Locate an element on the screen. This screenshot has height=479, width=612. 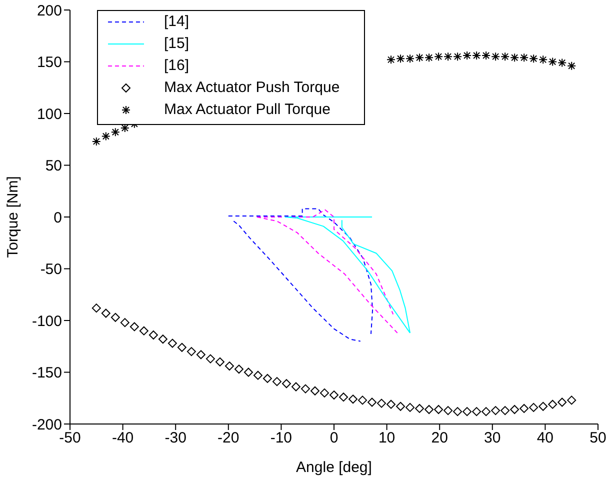
legend-label: [16] is located at coordinates (177, 66).